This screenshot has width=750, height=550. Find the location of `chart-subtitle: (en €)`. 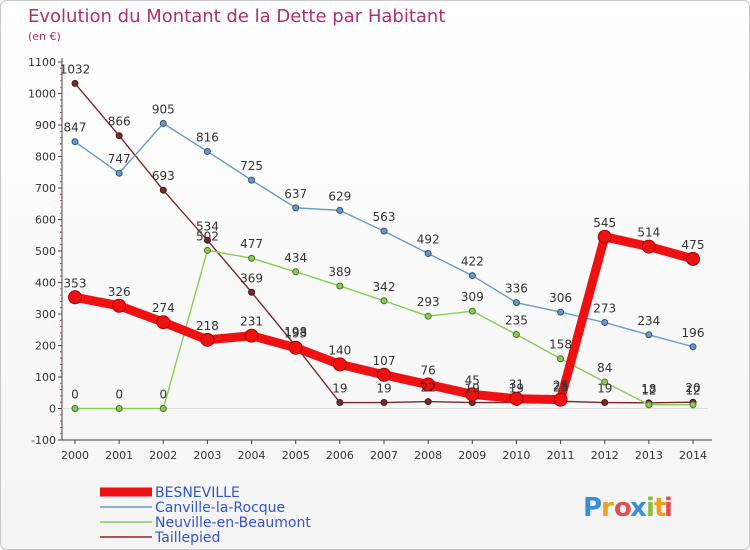

chart-subtitle: (en €) is located at coordinates (44, 36).